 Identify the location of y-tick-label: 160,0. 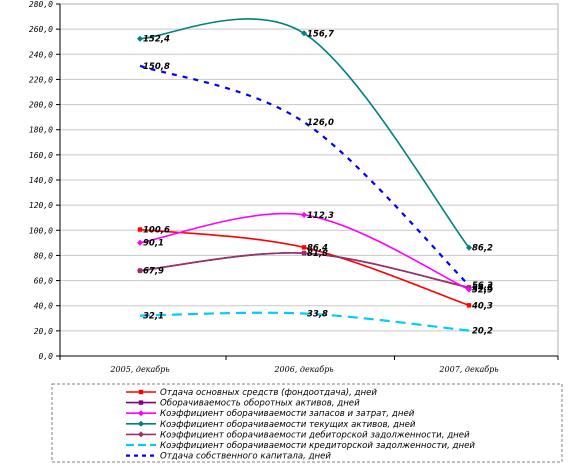
(41, 155).